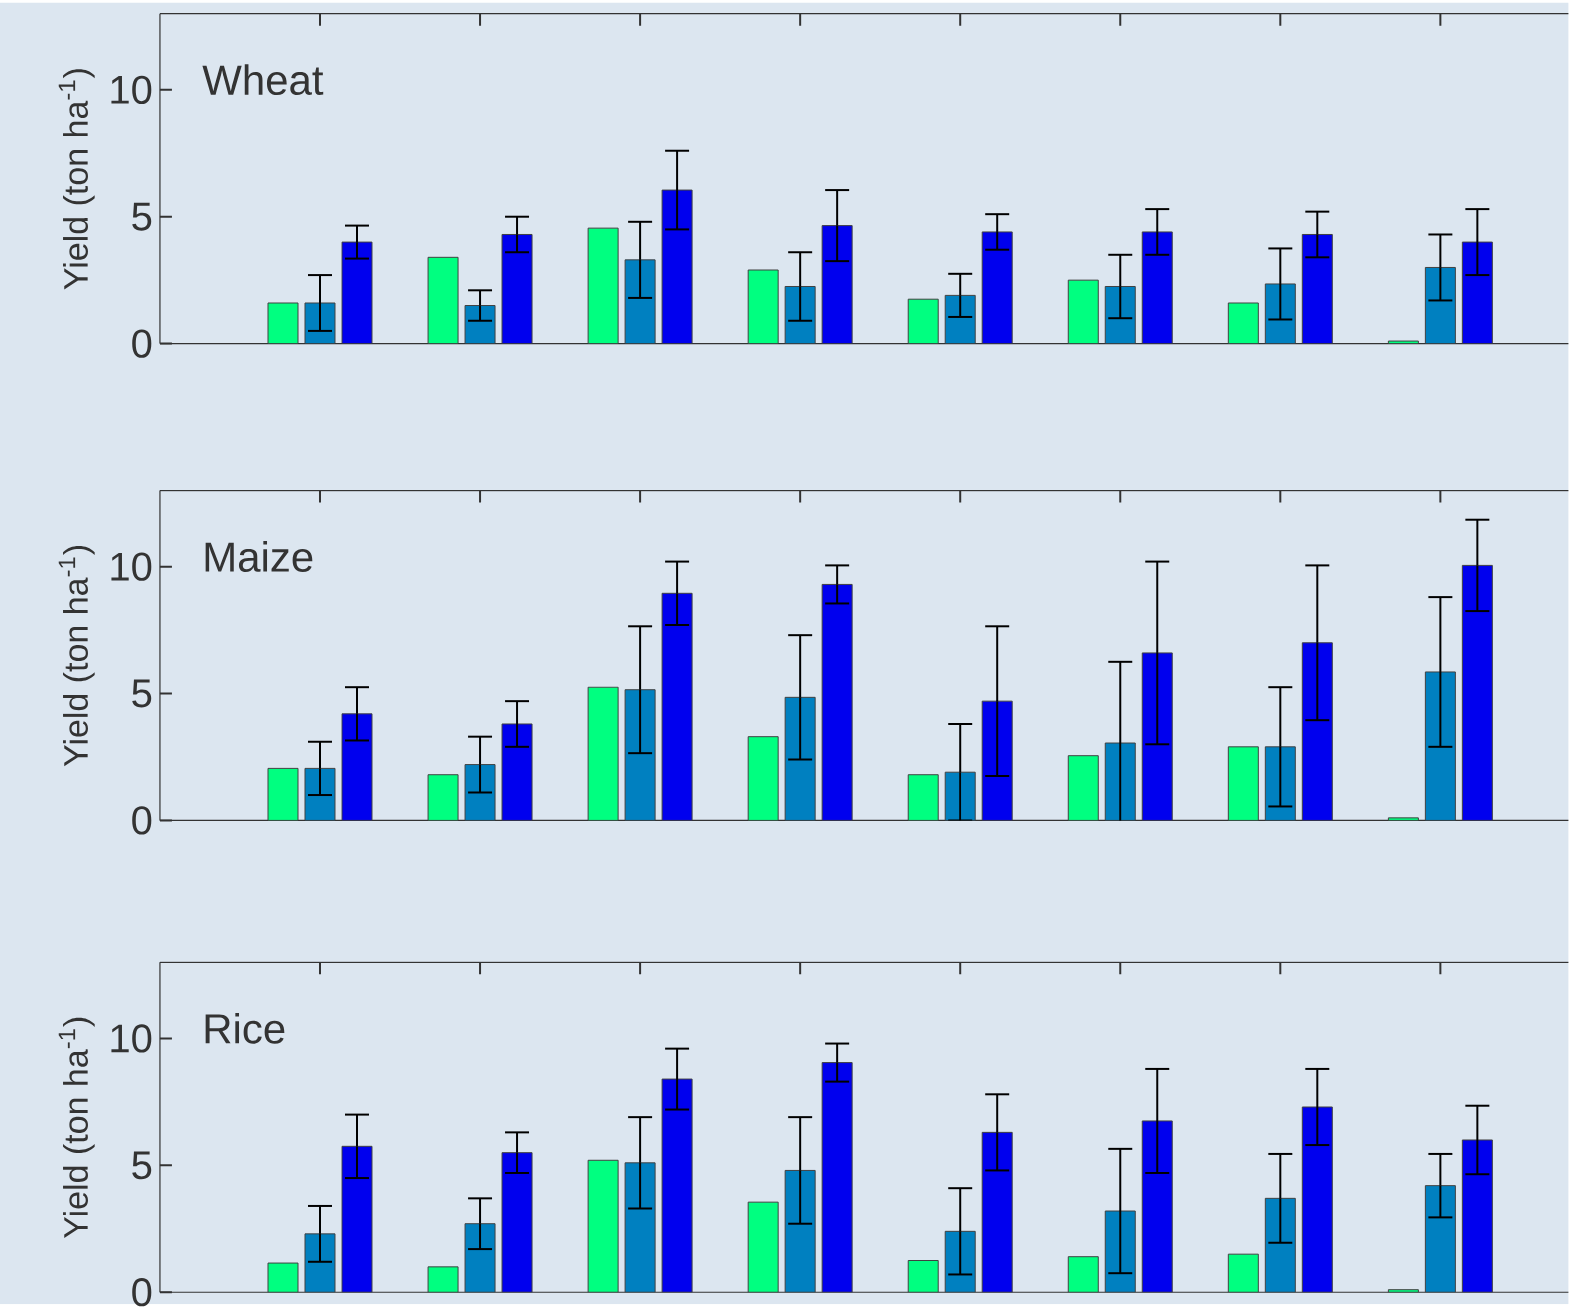  What do you see at coordinates (245, 1028) in the screenshot?
I see `text: Rice` at bounding box center [245, 1028].